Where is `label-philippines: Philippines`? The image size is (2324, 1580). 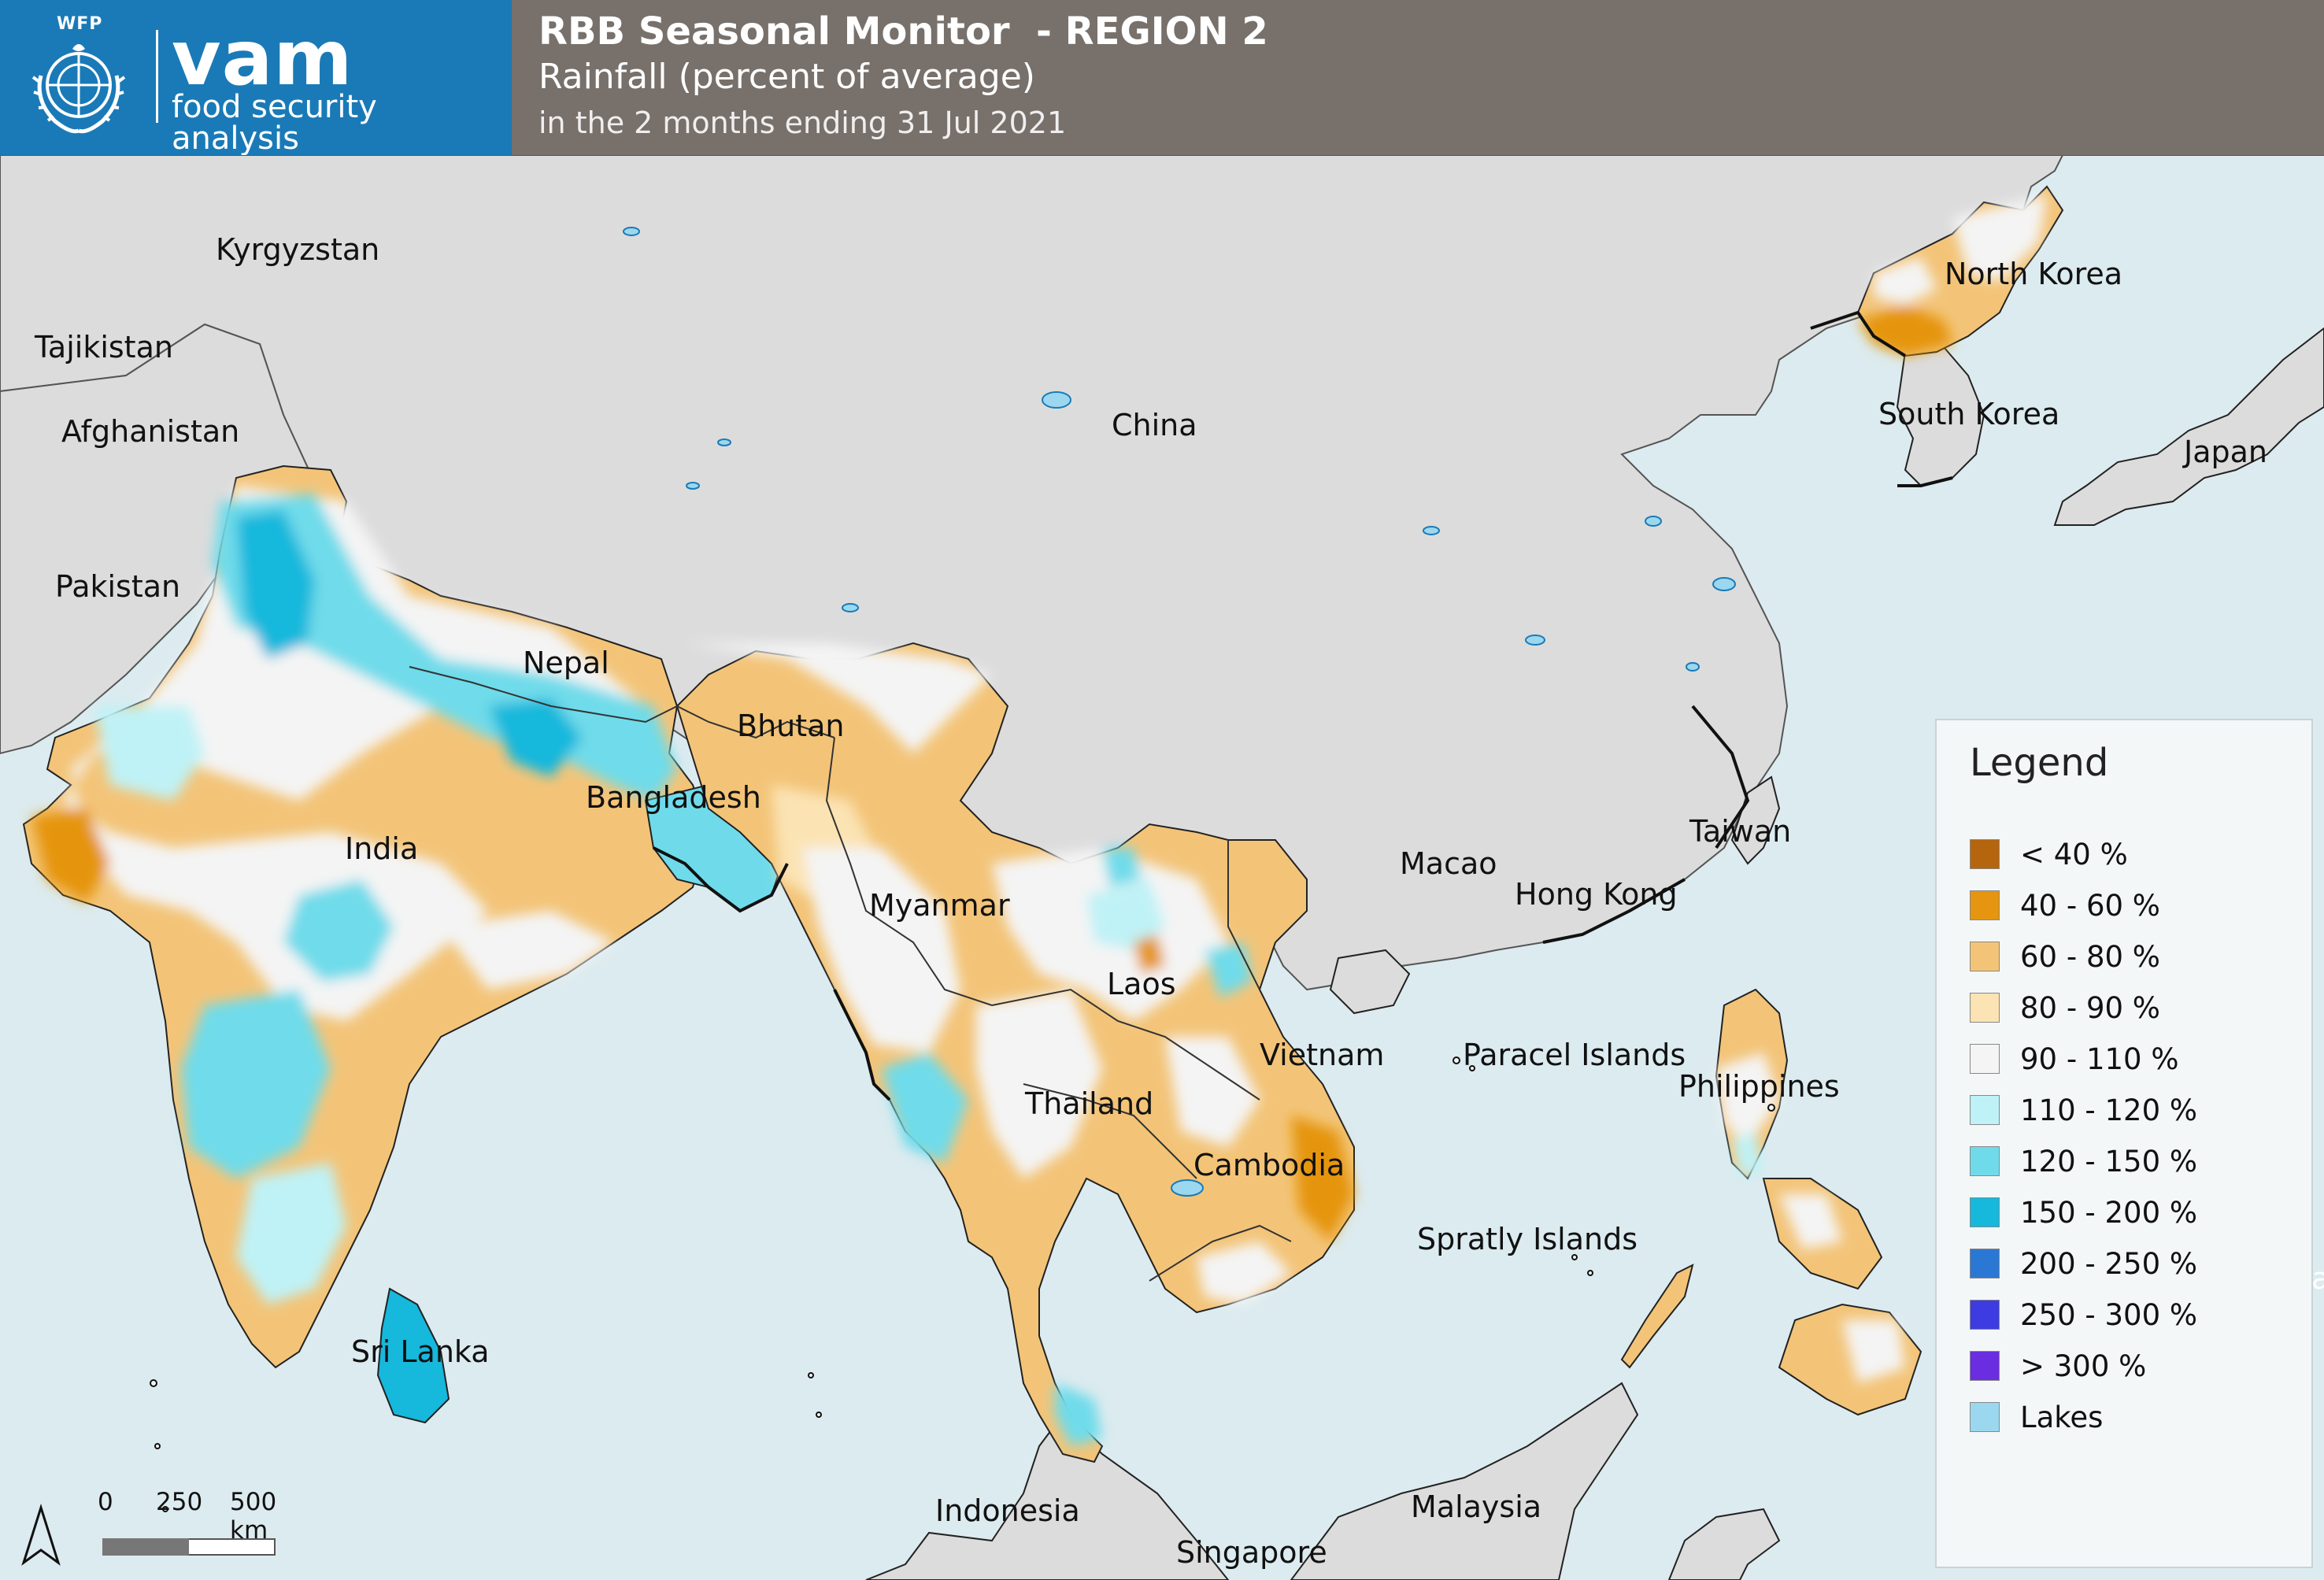 label-philippines: Philippines is located at coordinates (1759, 1086).